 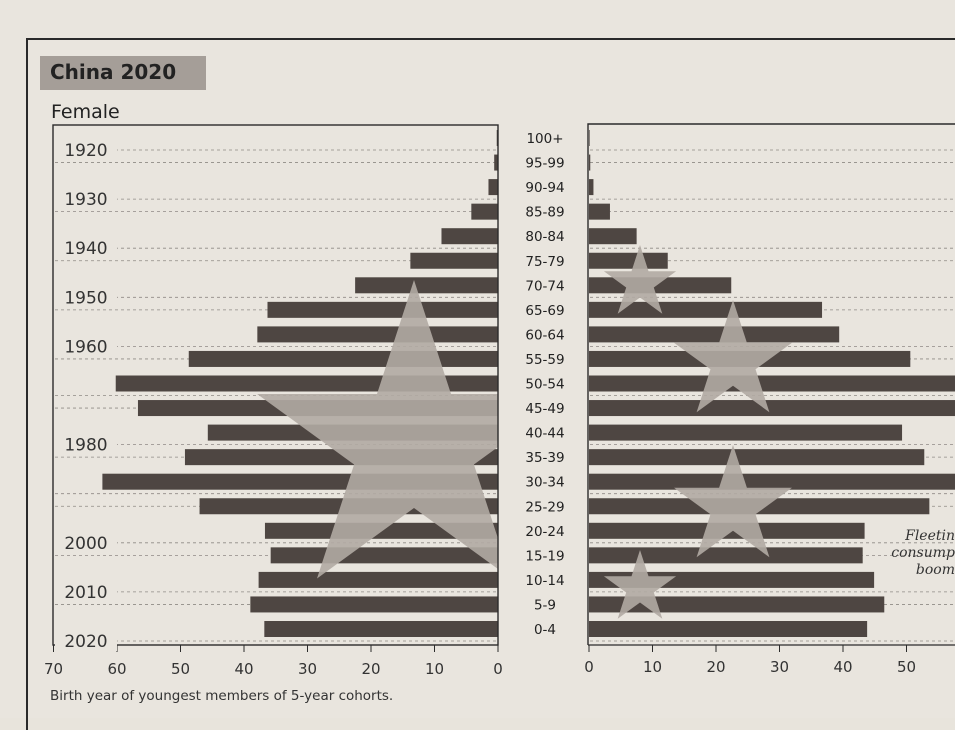 What do you see at coordinates (544, 434) in the screenshot?
I see `age-group-label: 40-44` at bounding box center [544, 434].